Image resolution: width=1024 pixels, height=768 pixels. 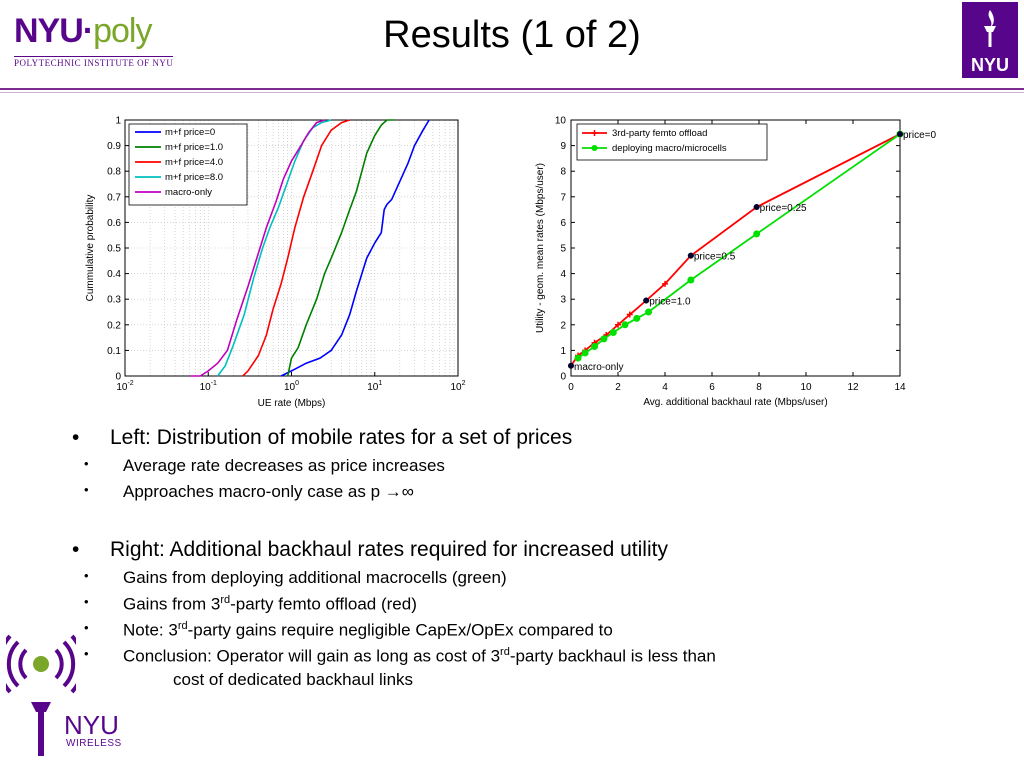 I want to click on nyu-wireless-logo-nyu: NYU, so click(x=91, y=725).